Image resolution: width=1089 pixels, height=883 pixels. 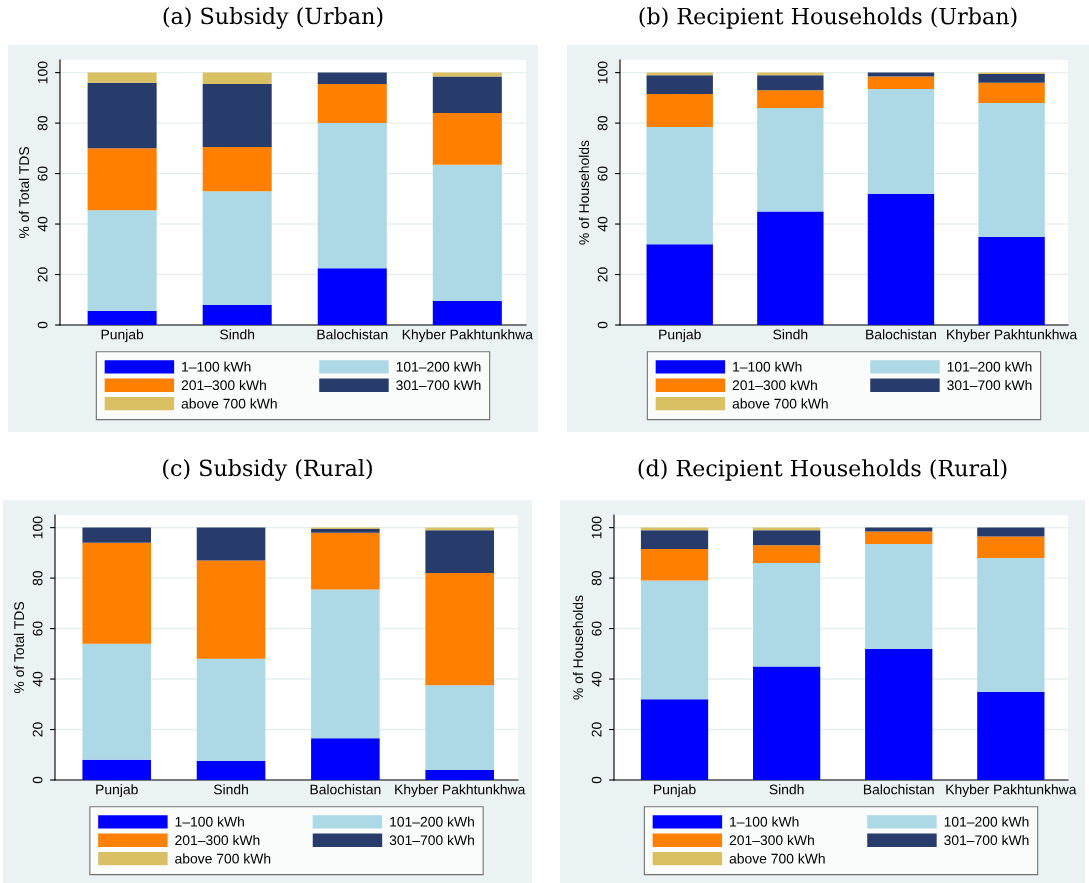 What do you see at coordinates (267, 470) in the screenshot?
I see `chart-title: (c) Subsidy (Rural)` at bounding box center [267, 470].